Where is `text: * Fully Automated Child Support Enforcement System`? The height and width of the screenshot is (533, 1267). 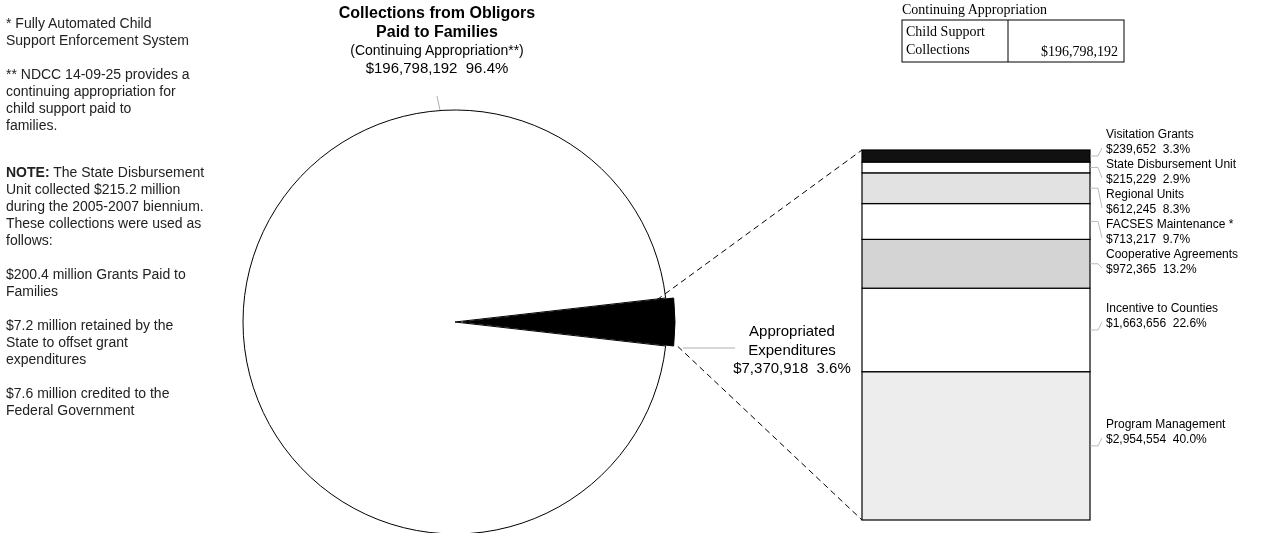 text: * Fully Automated Child Support Enforcement System is located at coordinates (97, 31).